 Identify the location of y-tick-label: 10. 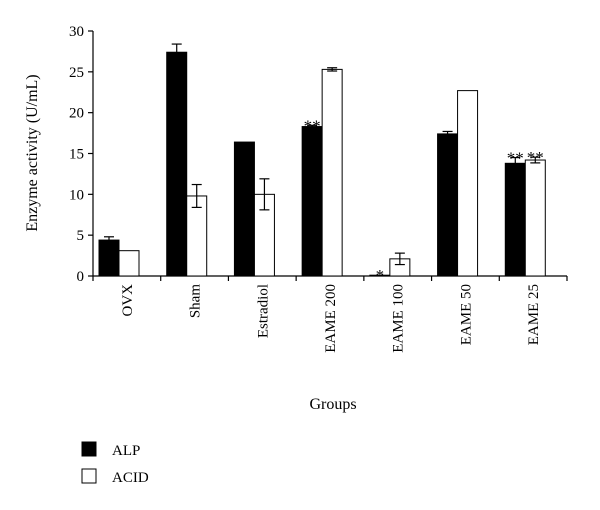
(76, 195).